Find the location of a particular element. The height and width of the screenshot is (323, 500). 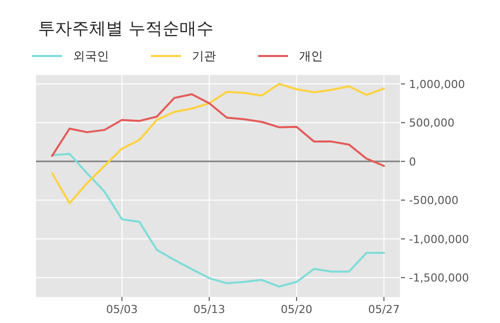

y-tick-label: -1,500,000 is located at coordinates (439, 278).